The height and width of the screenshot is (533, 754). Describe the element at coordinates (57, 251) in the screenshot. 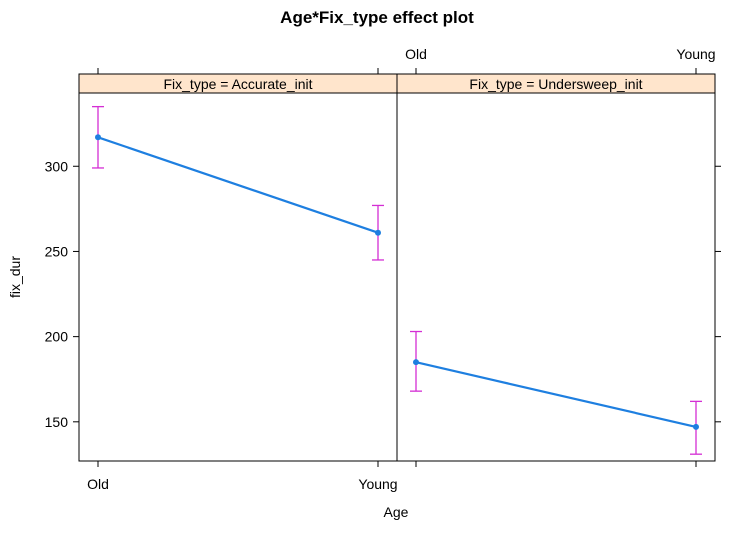

I see `y-tick-label: 250` at that location.